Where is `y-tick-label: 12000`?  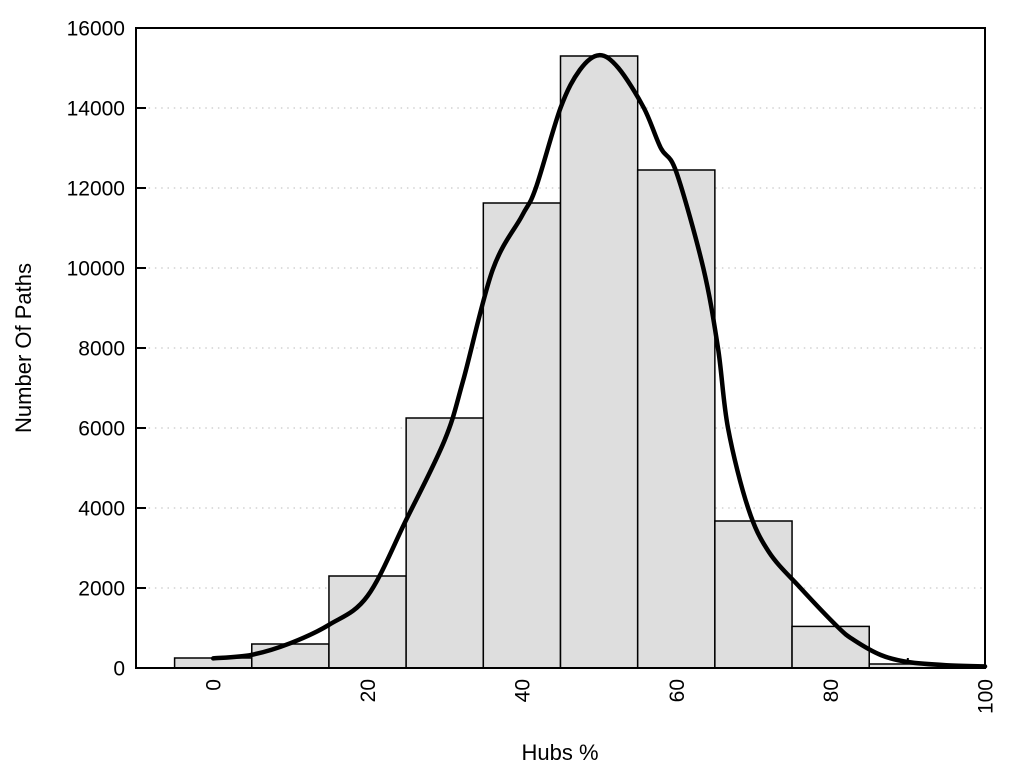 y-tick-label: 12000 is located at coordinates (96, 189).